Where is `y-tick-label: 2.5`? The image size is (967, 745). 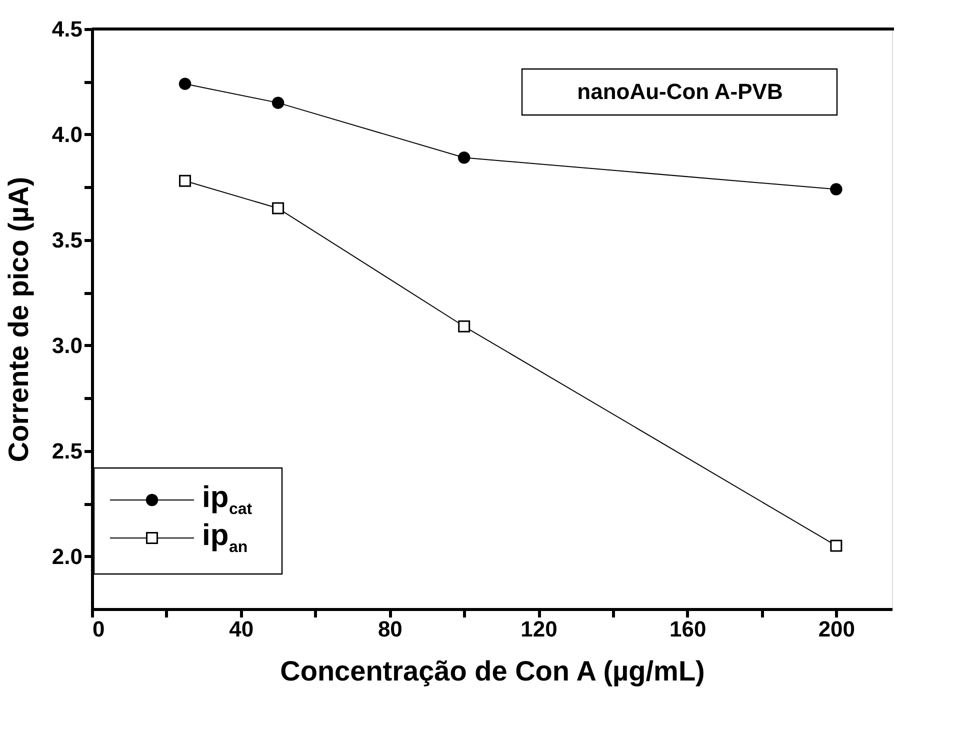 y-tick-label: 2.5 is located at coordinates (67, 451).